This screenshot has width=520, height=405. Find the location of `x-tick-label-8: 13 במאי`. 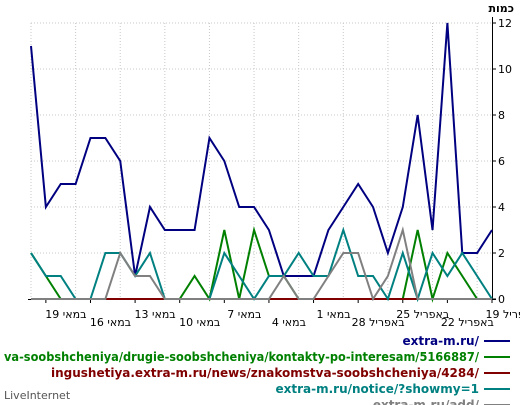

x-tick-label-8: 13 במאי is located at coordinates (155, 314).